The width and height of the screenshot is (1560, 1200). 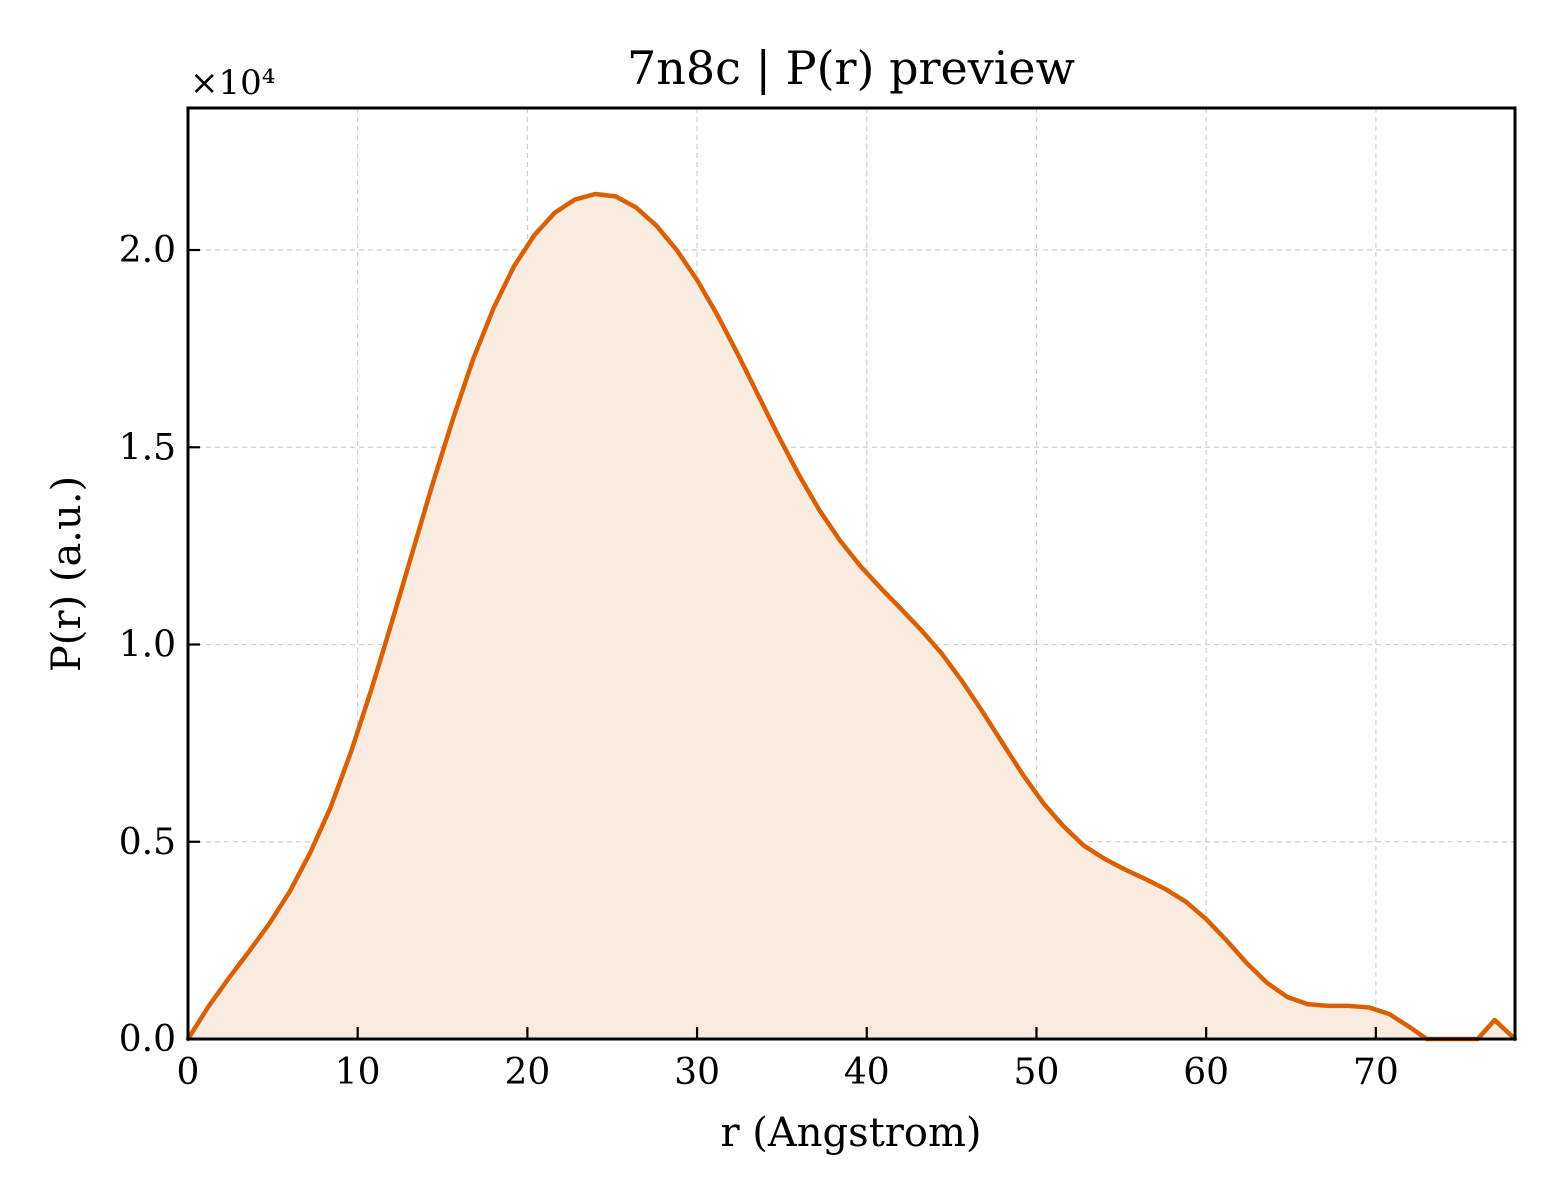 I want to click on y-axis-label: P(r) (a.u.), so click(x=67, y=574).